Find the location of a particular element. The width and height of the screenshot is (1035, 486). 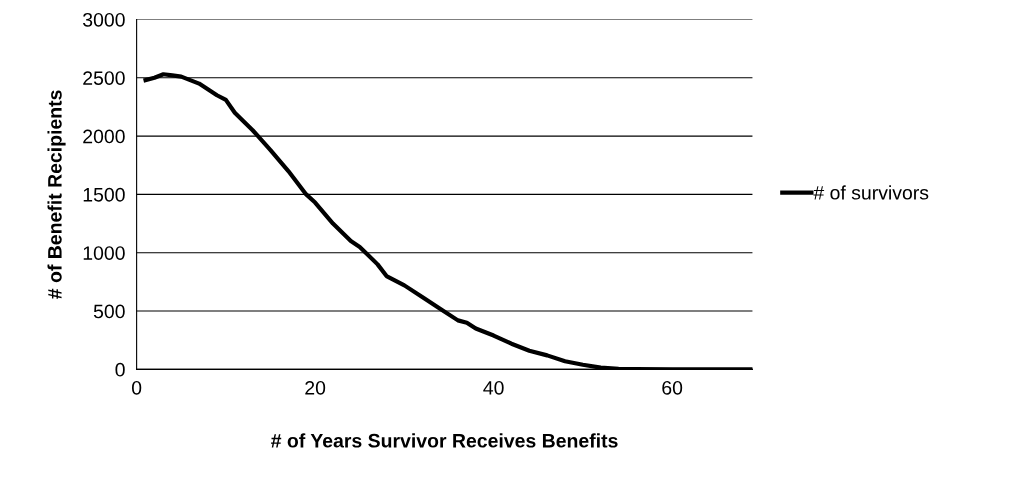

legend-label: # of survivors is located at coordinates (871, 192).